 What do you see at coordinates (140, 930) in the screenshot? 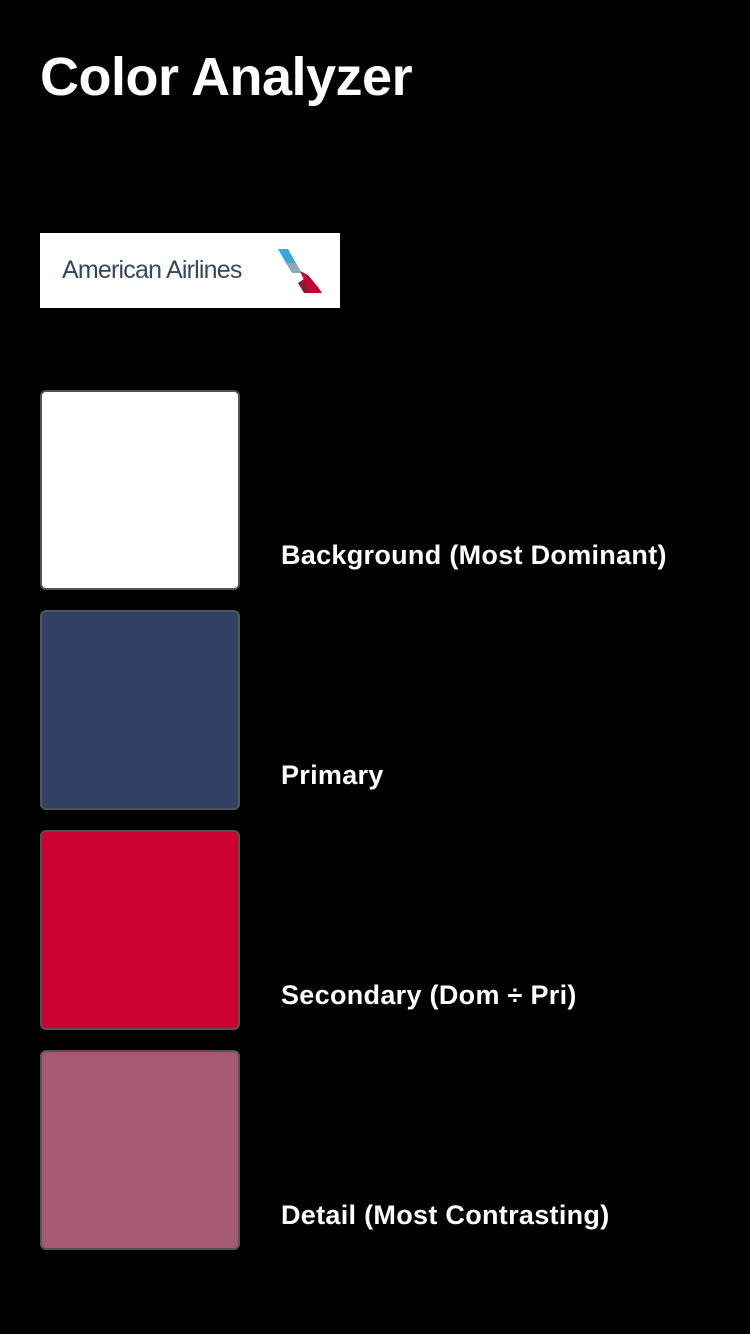
I see `secondary-color-swatch` at bounding box center [140, 930].